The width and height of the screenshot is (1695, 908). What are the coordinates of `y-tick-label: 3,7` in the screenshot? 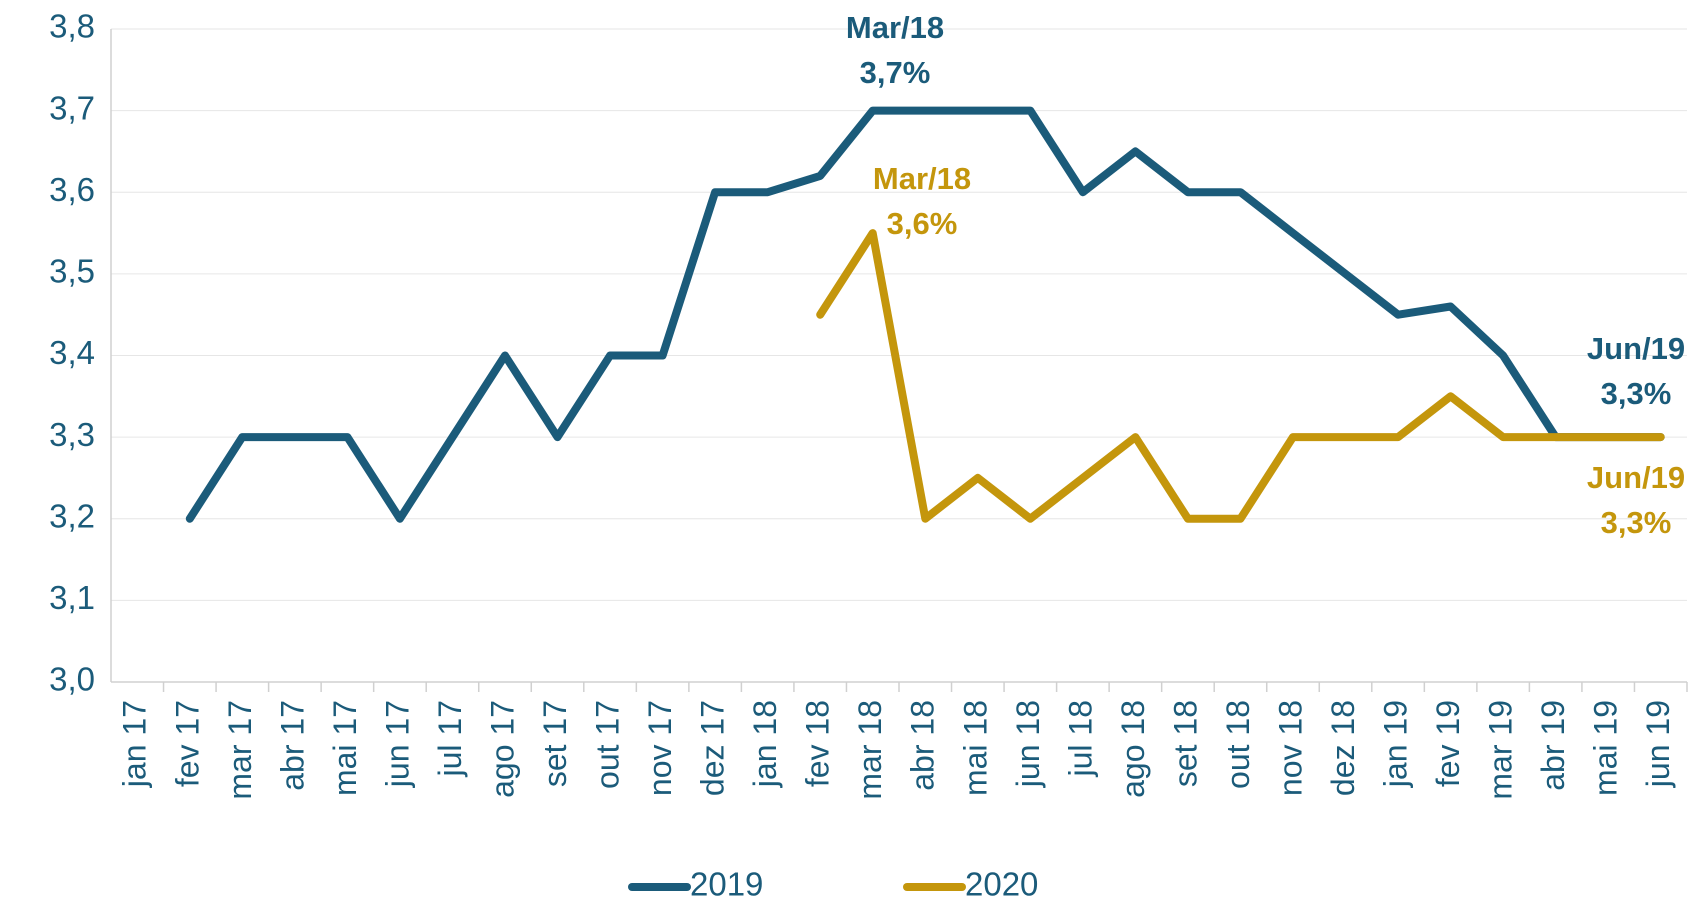 It's located at (72, 107).